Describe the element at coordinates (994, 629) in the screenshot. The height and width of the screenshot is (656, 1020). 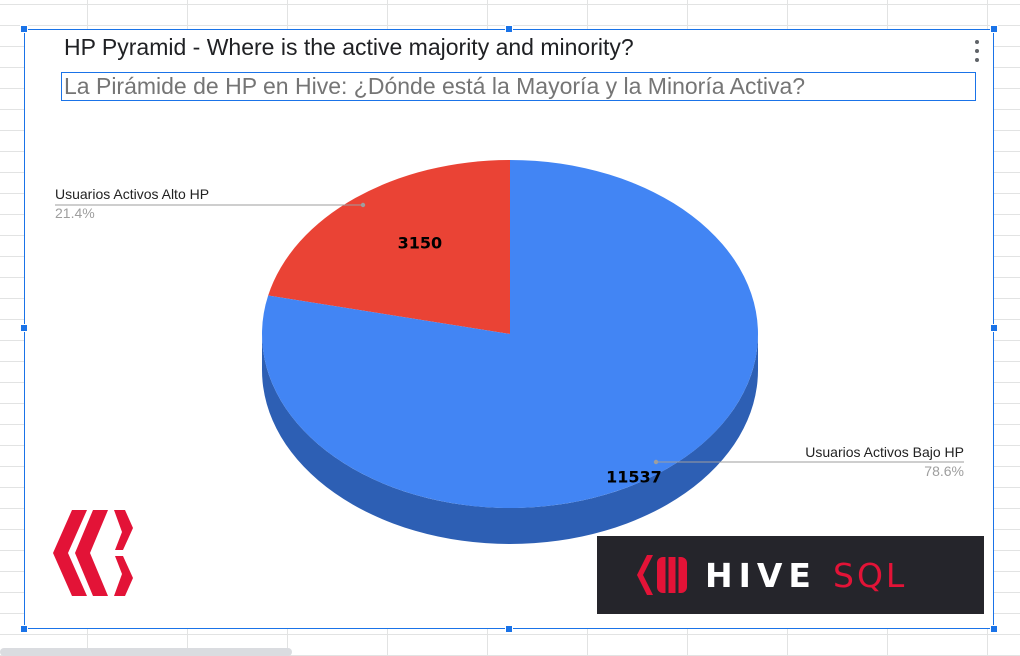
I see `resize-handle-bottom-right` at that location.